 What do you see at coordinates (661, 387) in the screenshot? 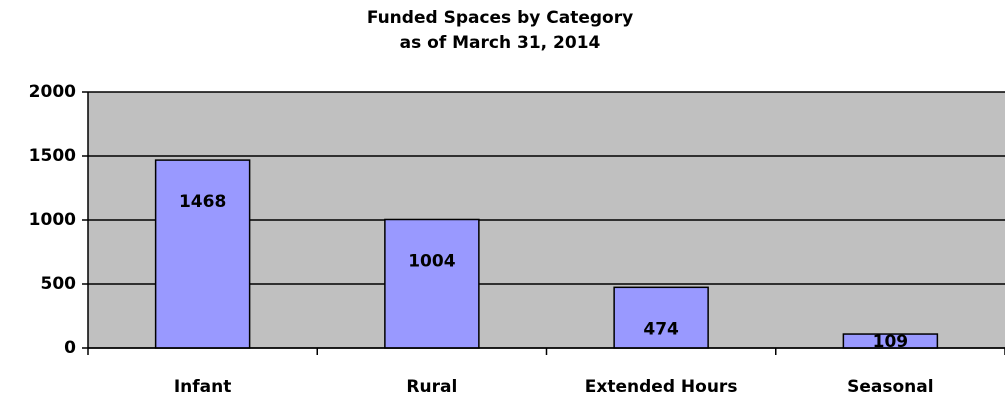
I see `x-tick-label: Extended Hours` at bounding box center [661, 387].